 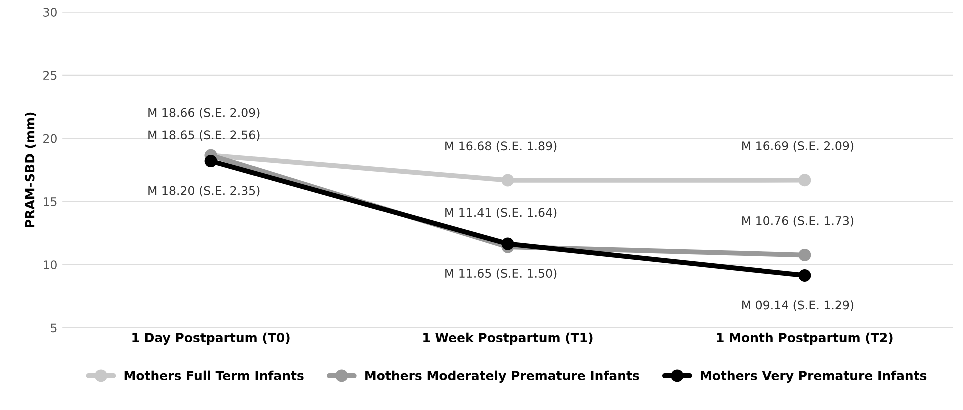 I want to click on x-tick-label: 1 Day Postpartum (T0), so click(x=211, y=339).